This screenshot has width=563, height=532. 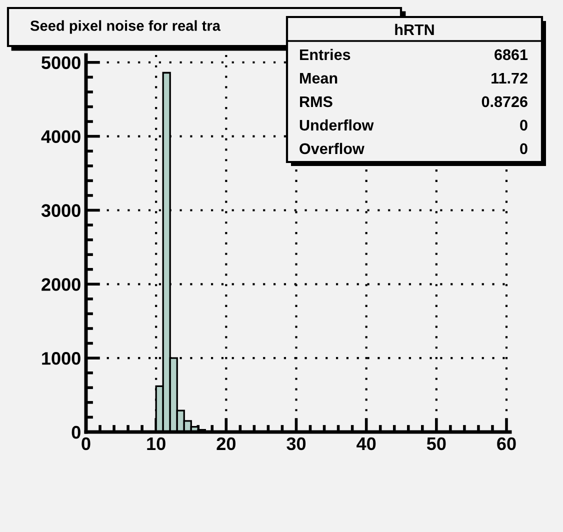 I want to click on x-tick-label: 20, so click(x=226, y=443).